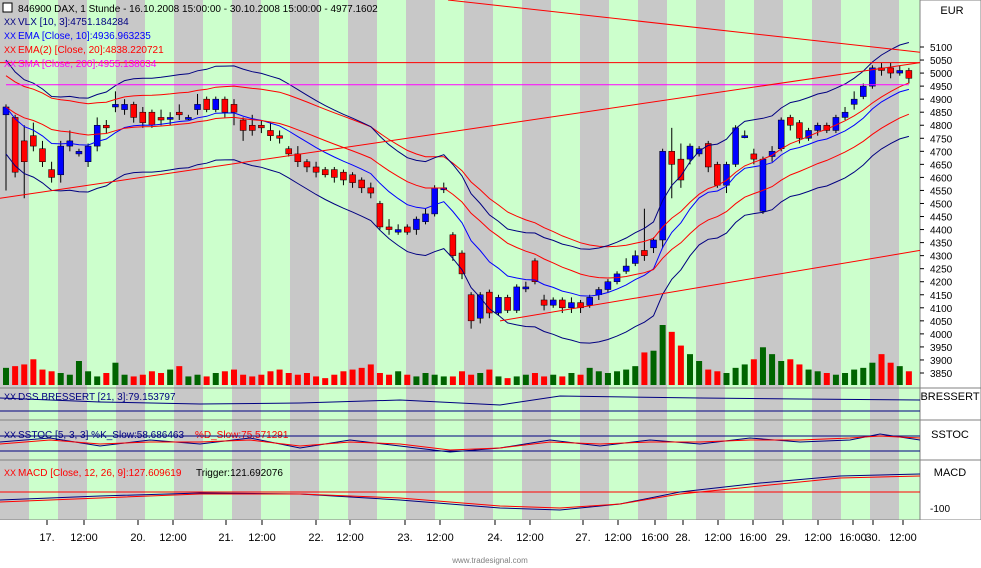  What do you see at coordinates (941, 191) in the screenshot?
I see `y-tick-label: 4550` at bounding box center [941, 191].